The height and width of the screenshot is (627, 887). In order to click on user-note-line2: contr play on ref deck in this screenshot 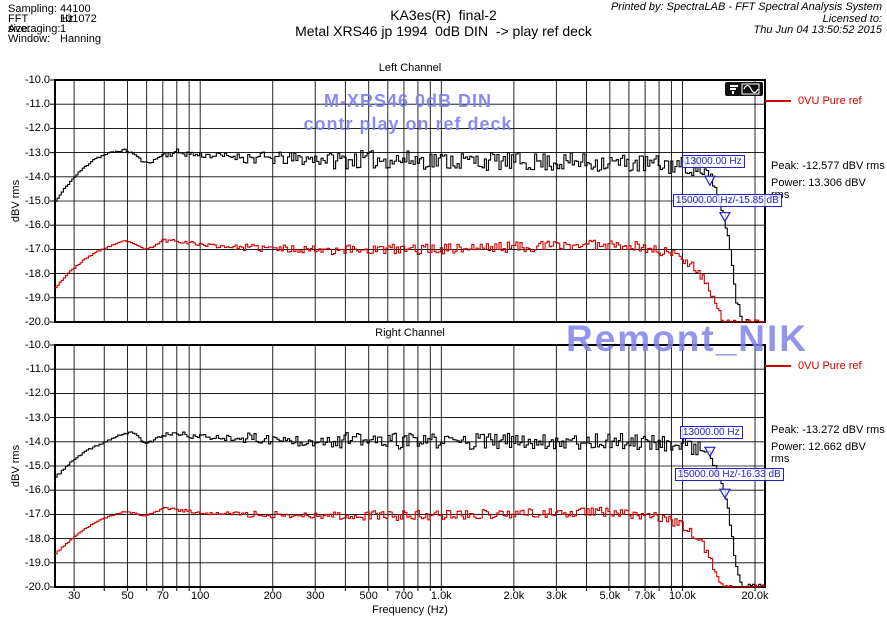, I will do `click(408, 124)`.